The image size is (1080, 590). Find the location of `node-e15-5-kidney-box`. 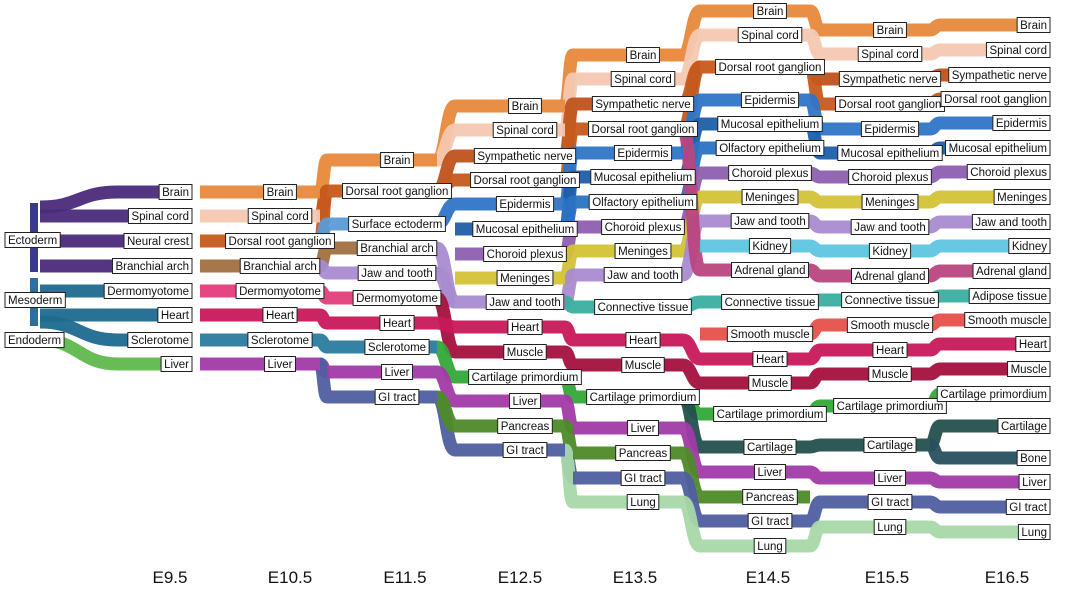

node-e15-5-kidney-box is located at coordinates (890, 251).